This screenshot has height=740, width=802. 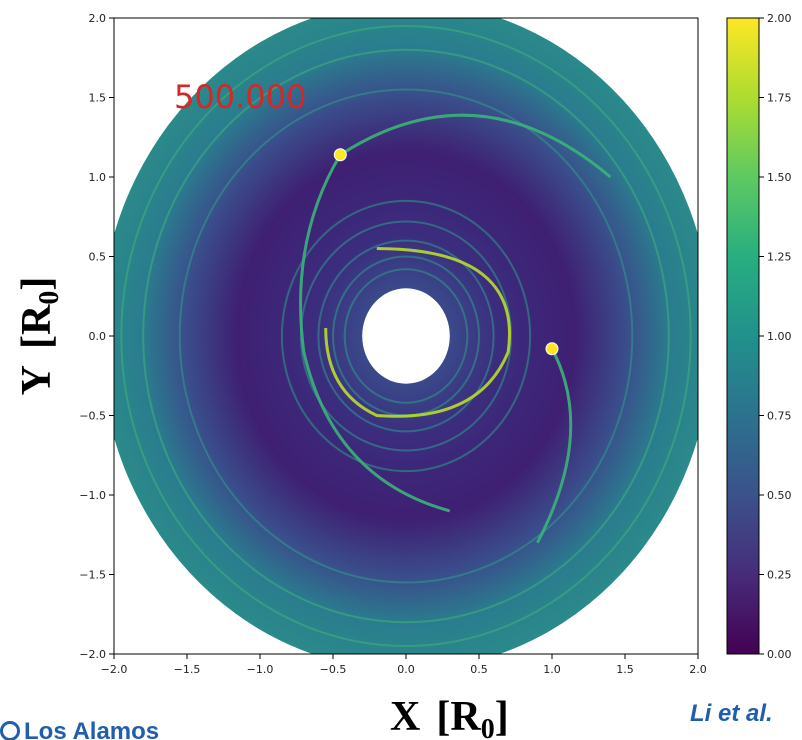 I want to click on colorbar-axis: 2.00 1.75 1.50 1.25 1.00 0.75 0.50 0.25 0.00, so click(x=775, y=336).